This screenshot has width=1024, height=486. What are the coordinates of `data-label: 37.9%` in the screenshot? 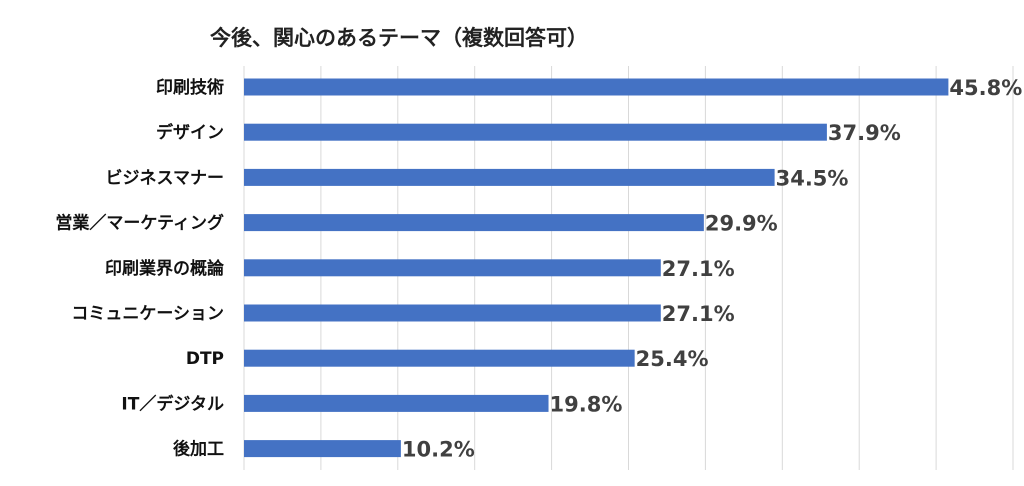 It's located at (864, 133).